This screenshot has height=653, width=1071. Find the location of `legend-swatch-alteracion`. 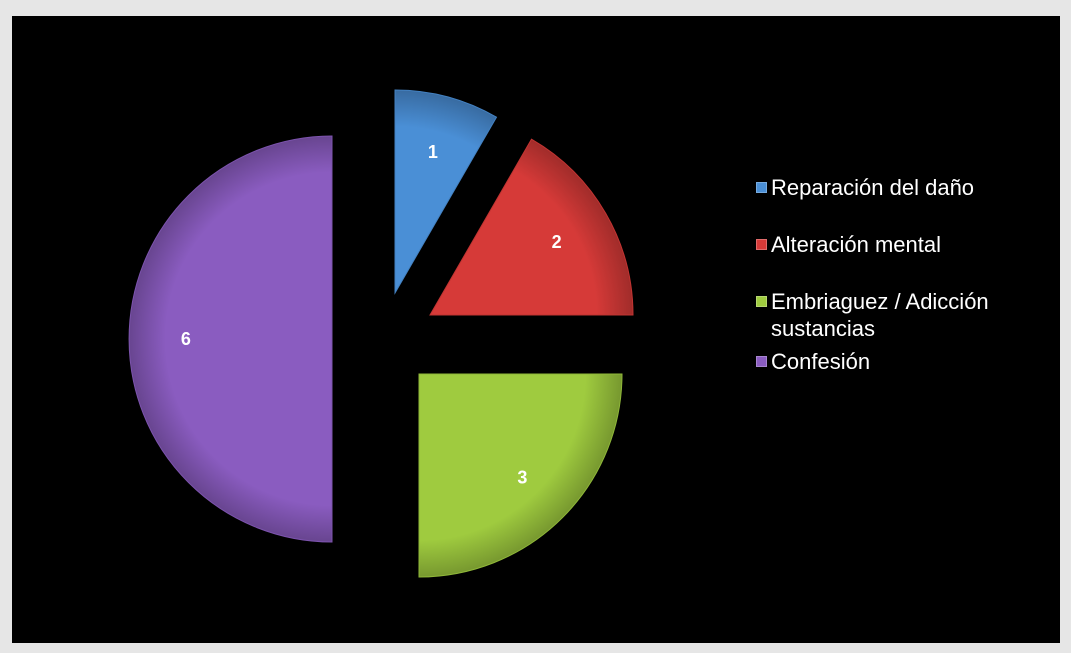

legend-swatch-alteracion is located at coordinates (761, 244).